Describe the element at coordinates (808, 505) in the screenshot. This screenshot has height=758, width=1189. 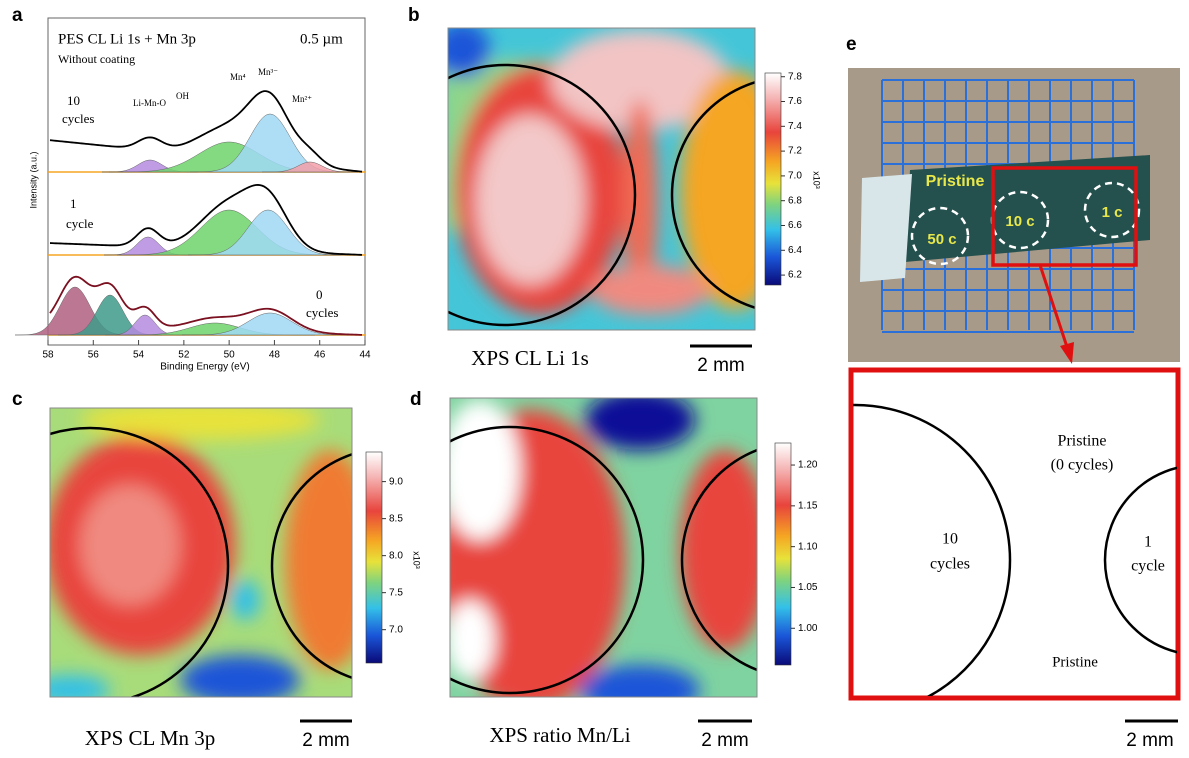
I see `colorbar-tick-label: 1.15` at that location.